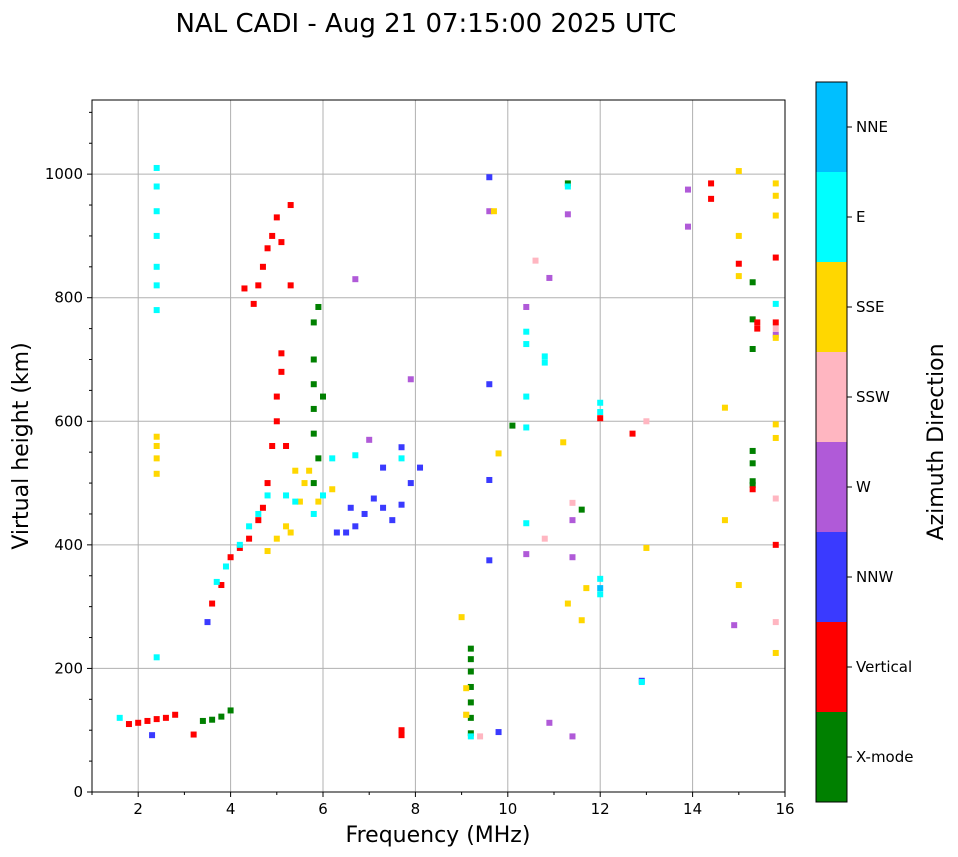 This screenshot has width=958, height=857. I want to click on y-tick-label: 0, so click(78, 792).